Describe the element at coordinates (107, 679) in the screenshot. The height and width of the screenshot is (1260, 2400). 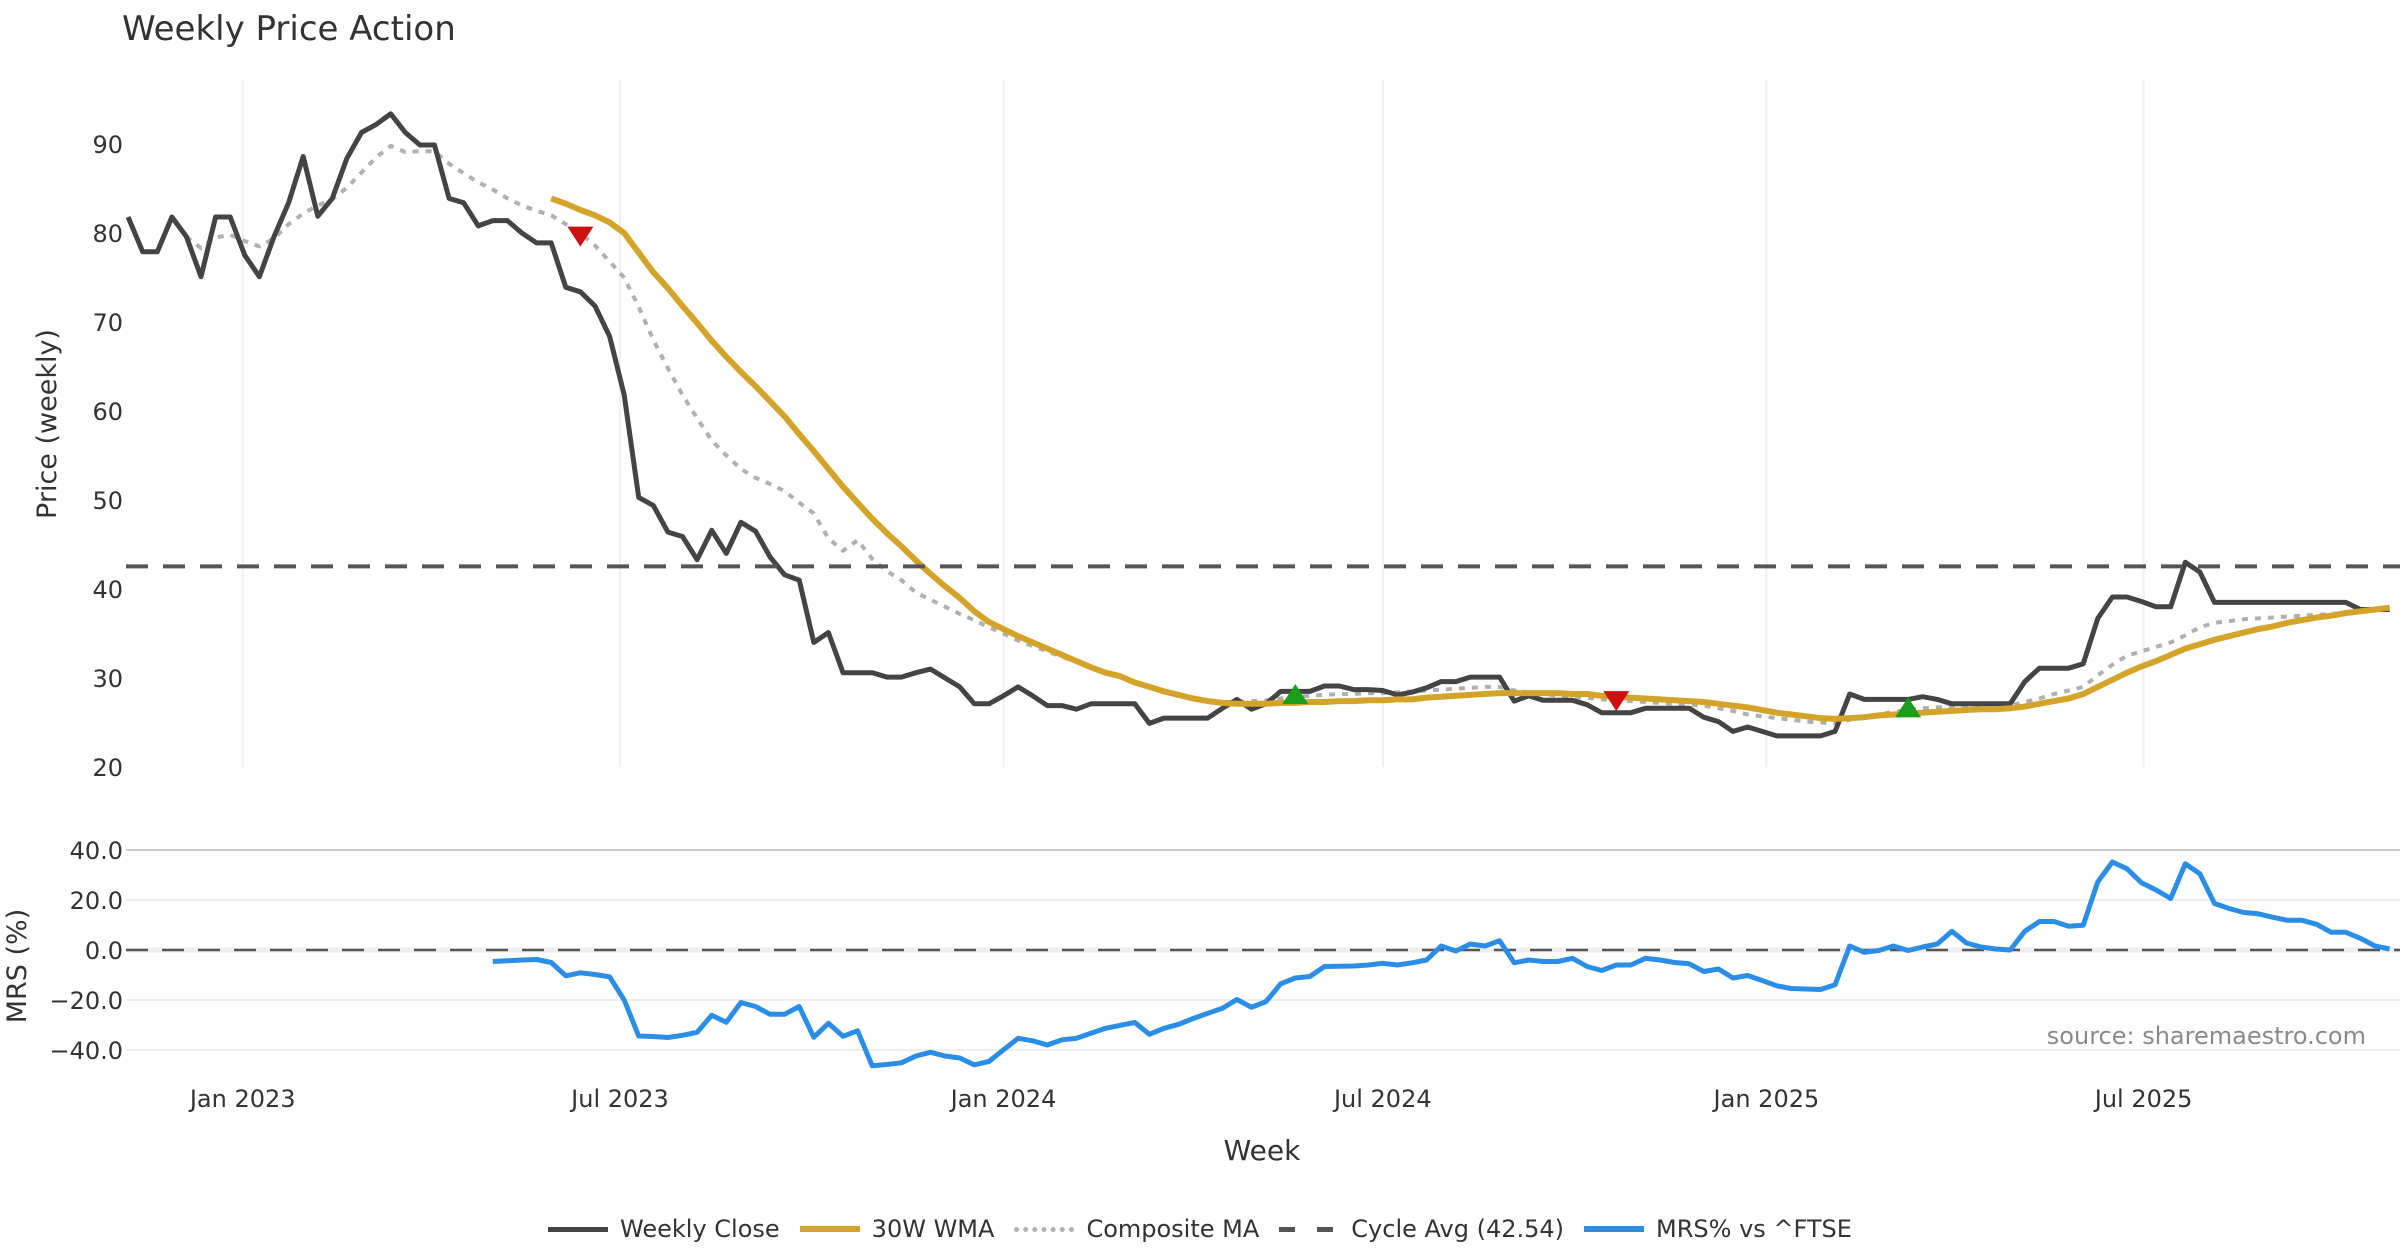
I see `price-y-tick-label: 30` at that location.